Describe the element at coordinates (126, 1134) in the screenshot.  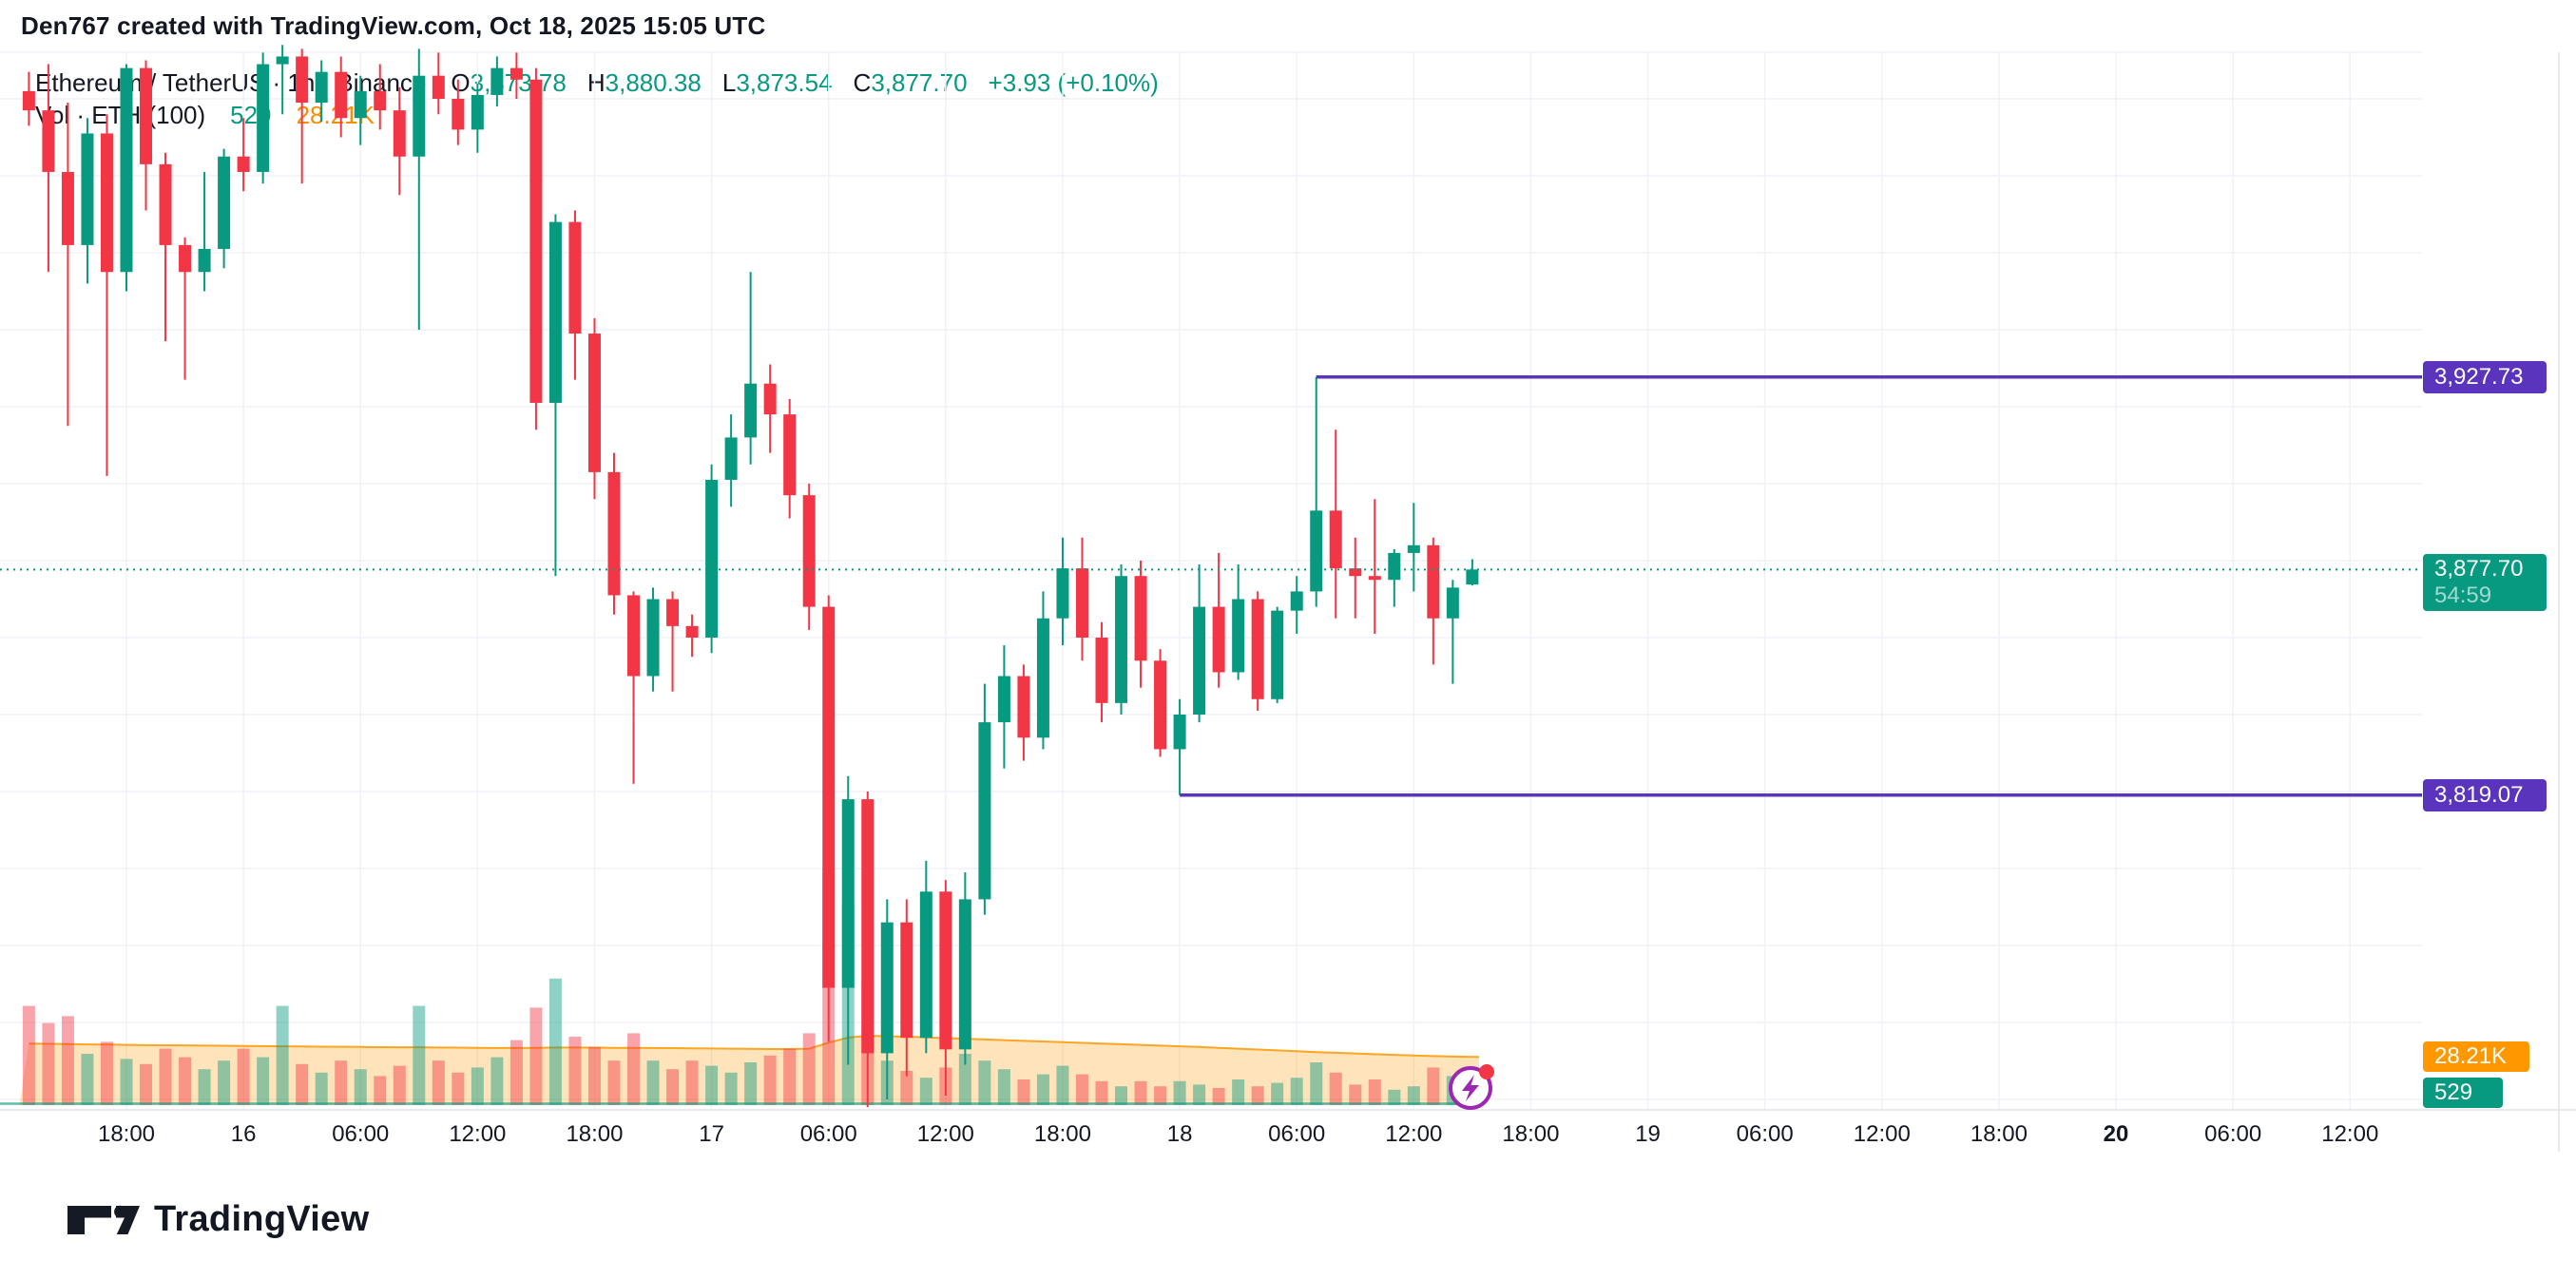
I see `time-axis-label: 18:00` at that location.